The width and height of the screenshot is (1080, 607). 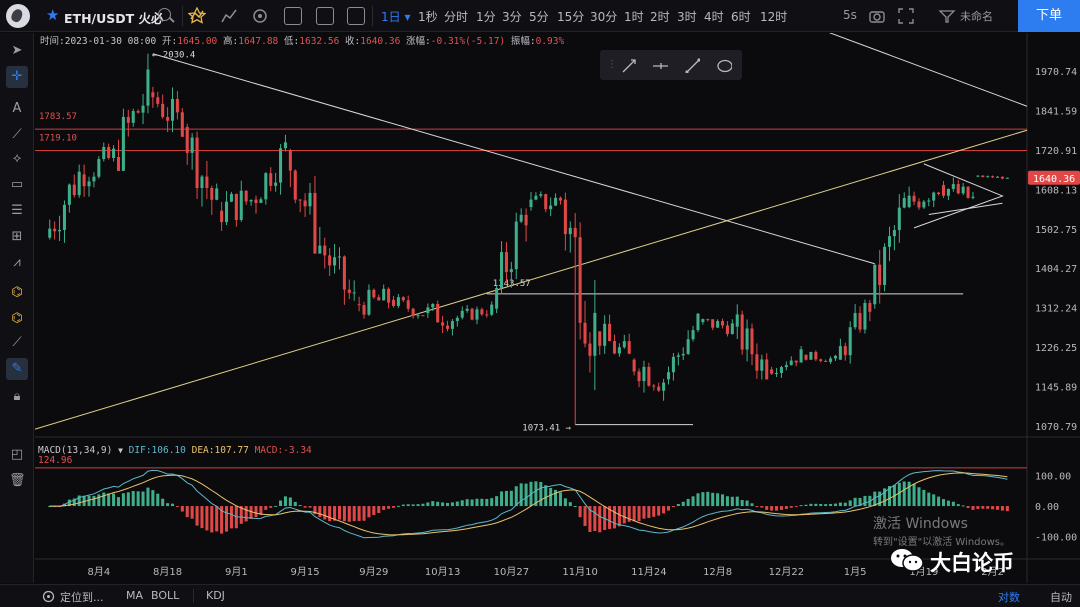 What do you see at coordinates (724, 65) in the screenshot?
I see `ellipse-icon` at bounding box center [724, 65].